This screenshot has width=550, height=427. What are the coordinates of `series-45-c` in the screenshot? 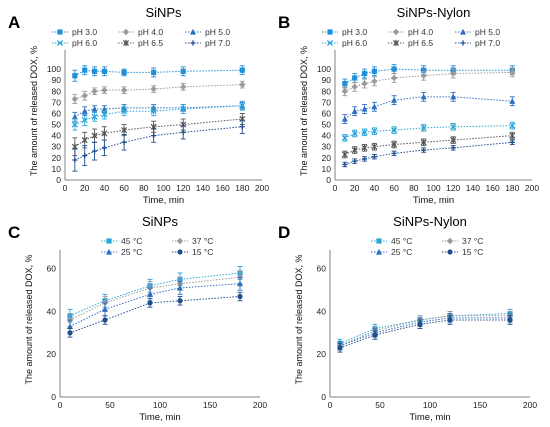 It's located at (155, 294).